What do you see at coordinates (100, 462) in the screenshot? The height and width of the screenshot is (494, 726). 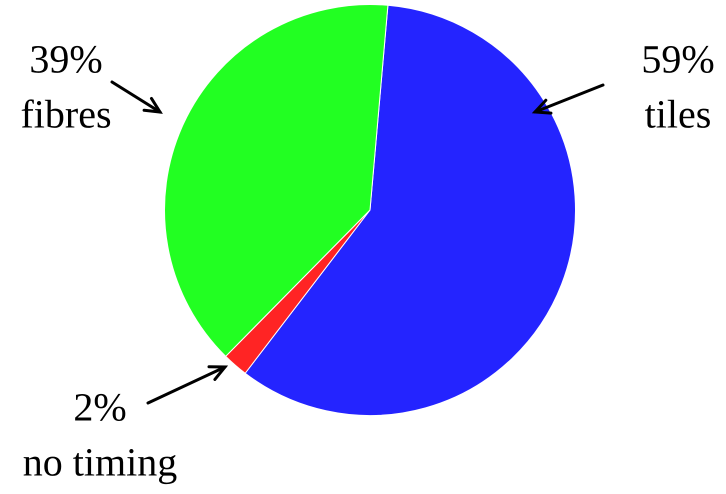 I see `slice-label: no timing` at bounding box center [100, 462].